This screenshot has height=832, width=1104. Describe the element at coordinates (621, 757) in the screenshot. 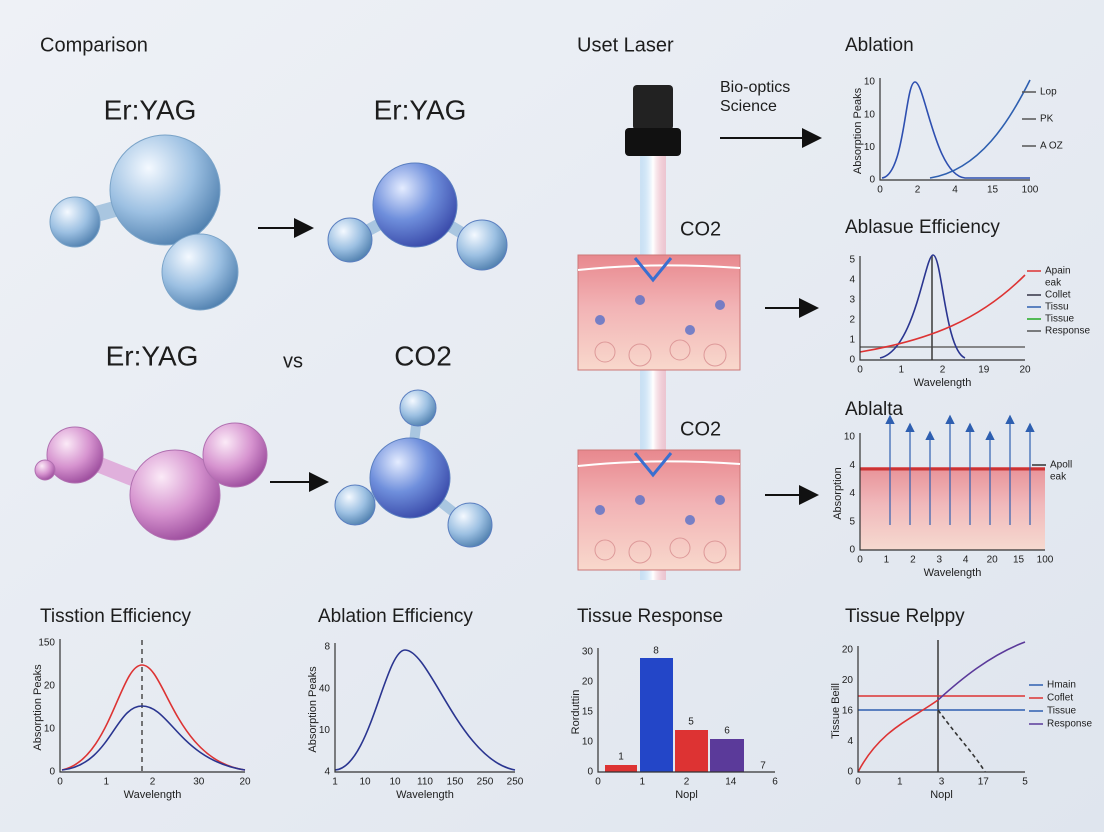

I see `bar-label: 1` at that location.